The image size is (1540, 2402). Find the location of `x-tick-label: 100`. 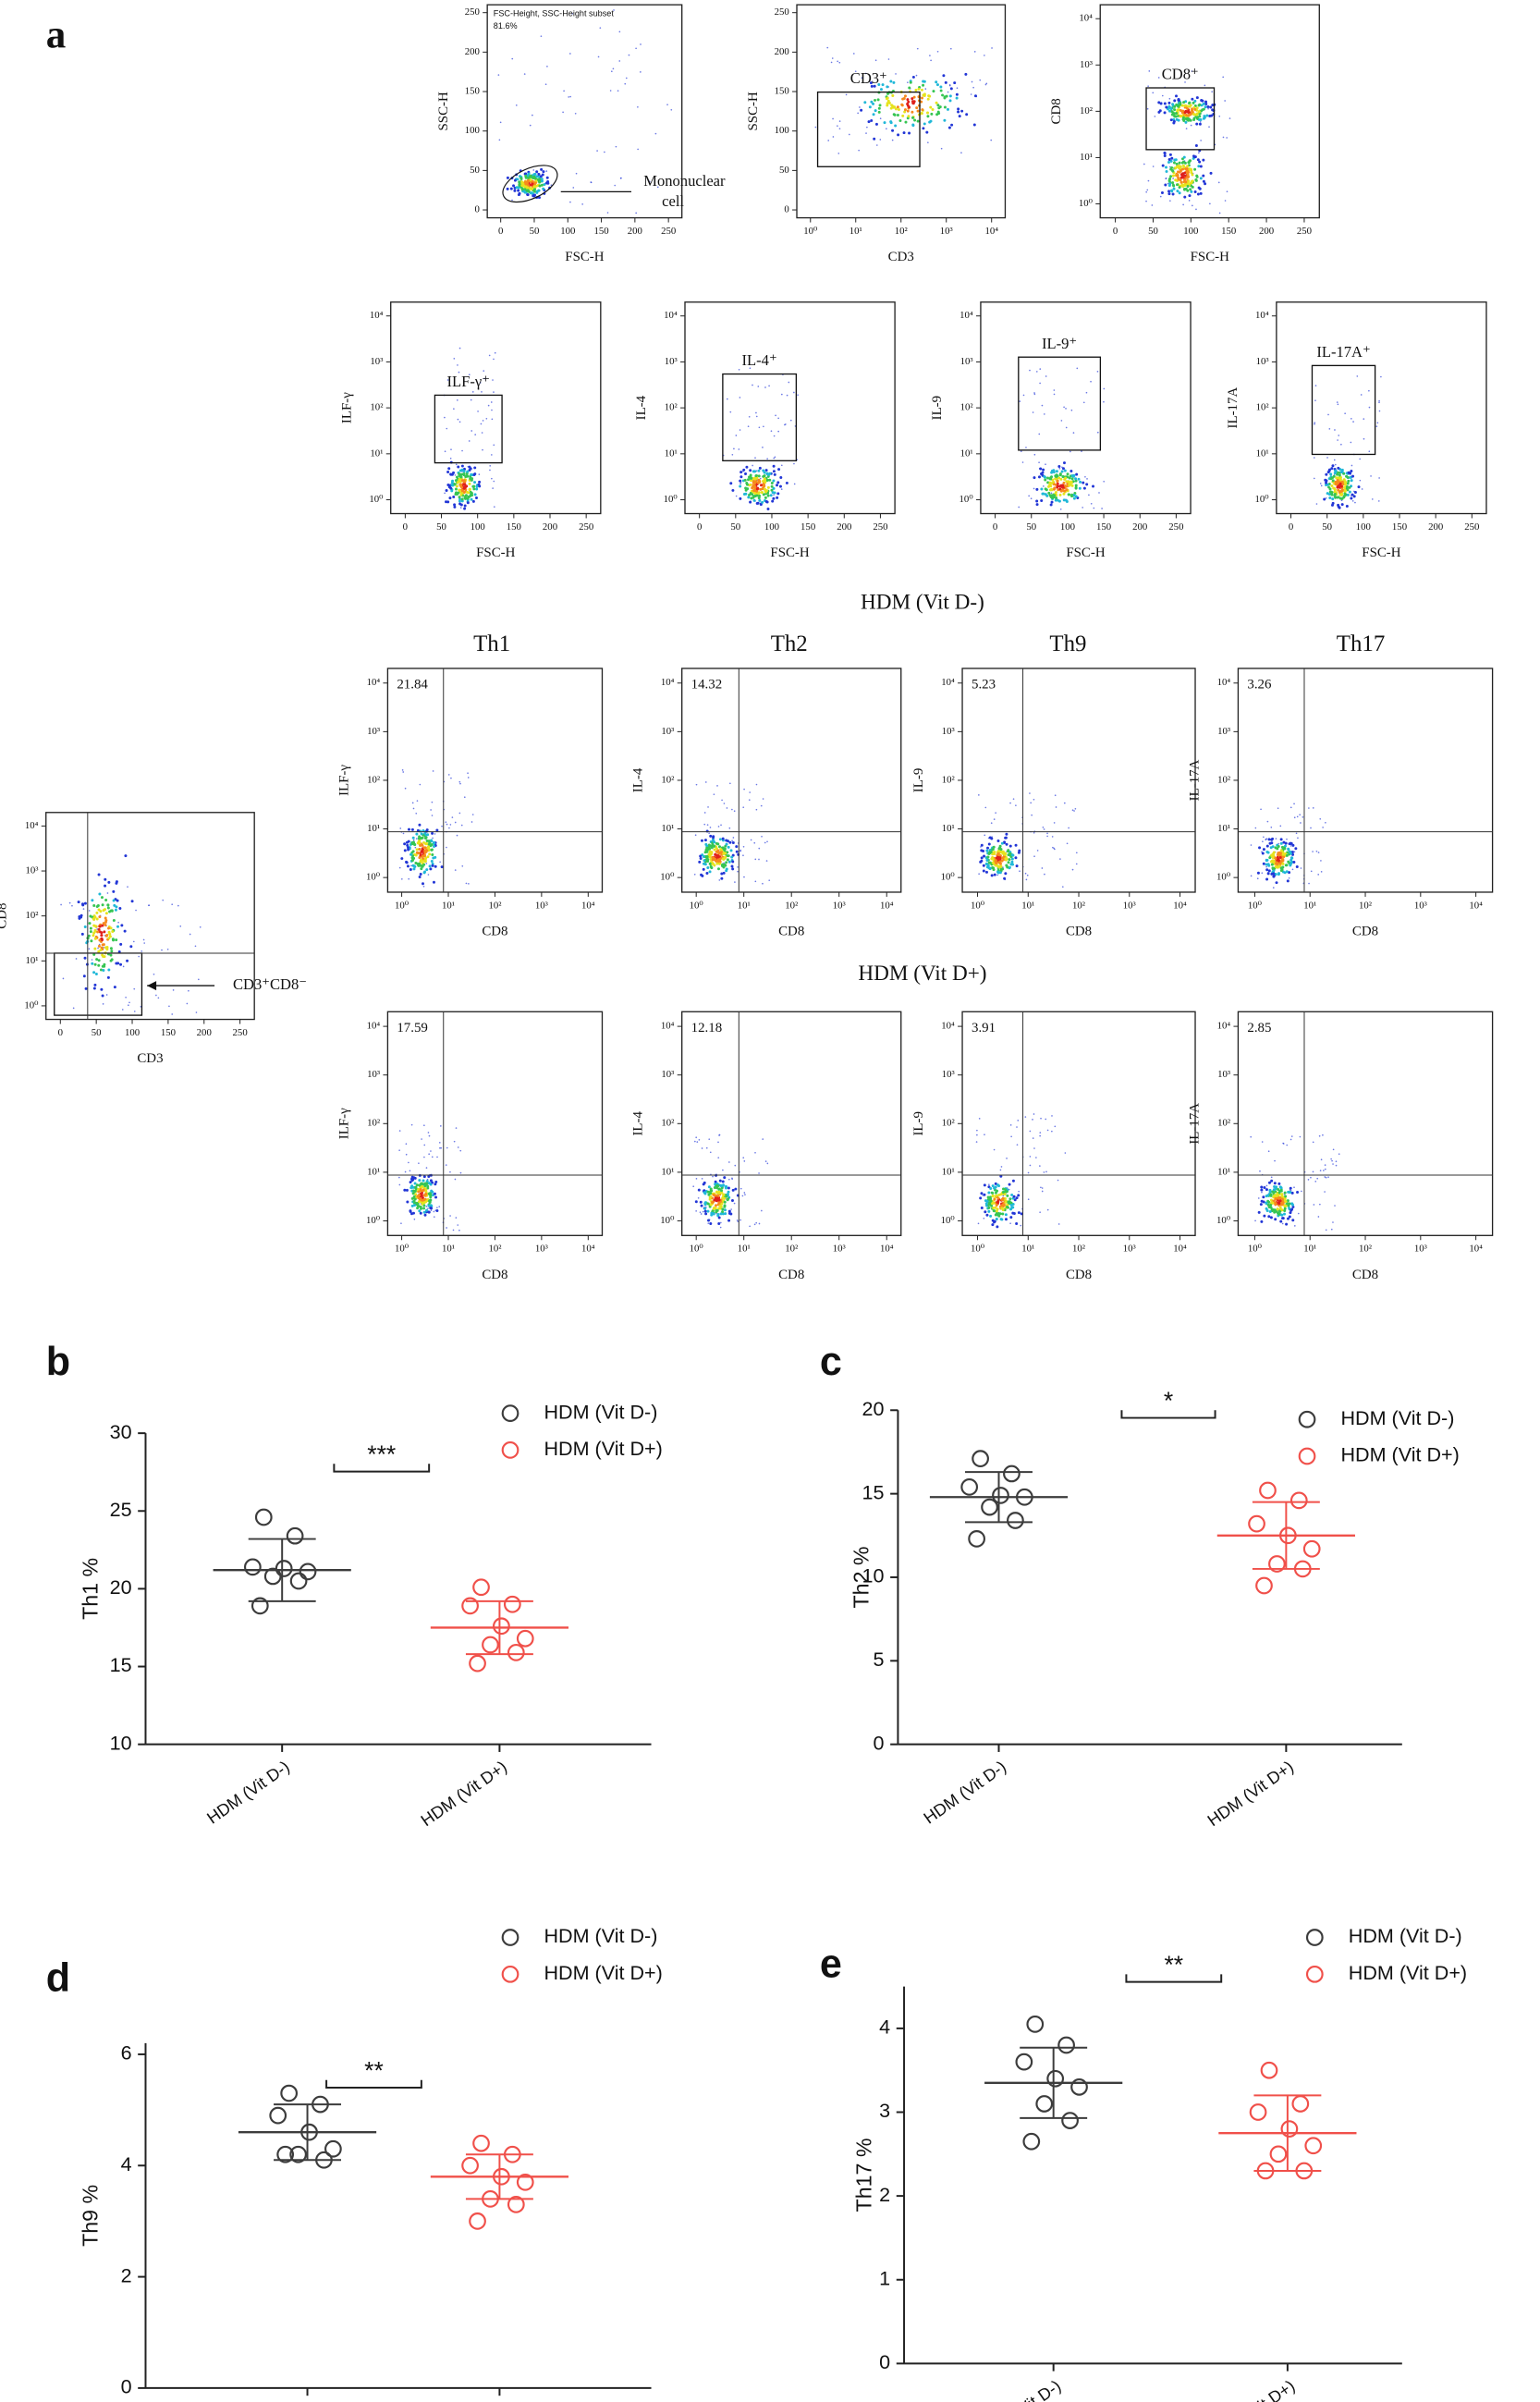

x-tick-label: 100 is located at coordinates (1067, 527).